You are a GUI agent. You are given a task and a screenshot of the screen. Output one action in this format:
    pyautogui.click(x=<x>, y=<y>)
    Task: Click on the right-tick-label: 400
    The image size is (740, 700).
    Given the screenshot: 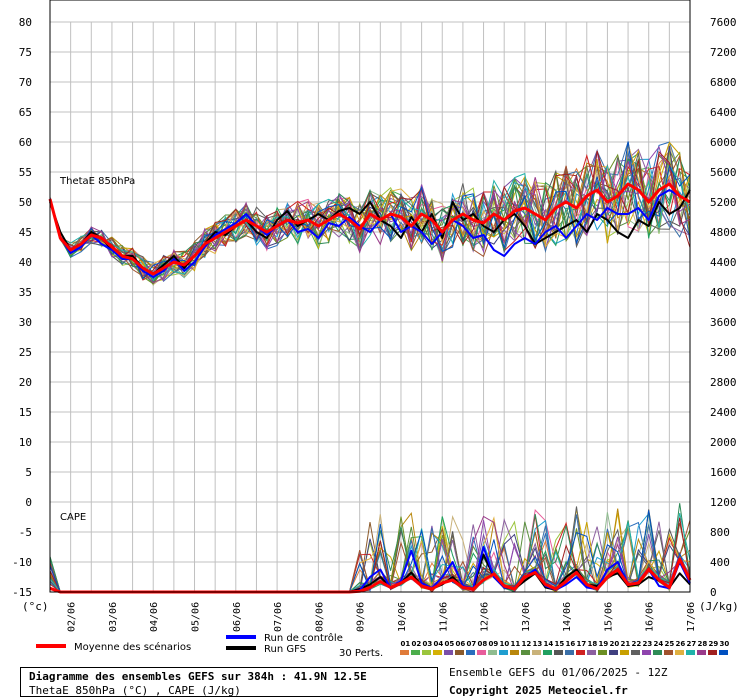 What is the action you would take?
    pyautogui.click(x=720, y=562)
    